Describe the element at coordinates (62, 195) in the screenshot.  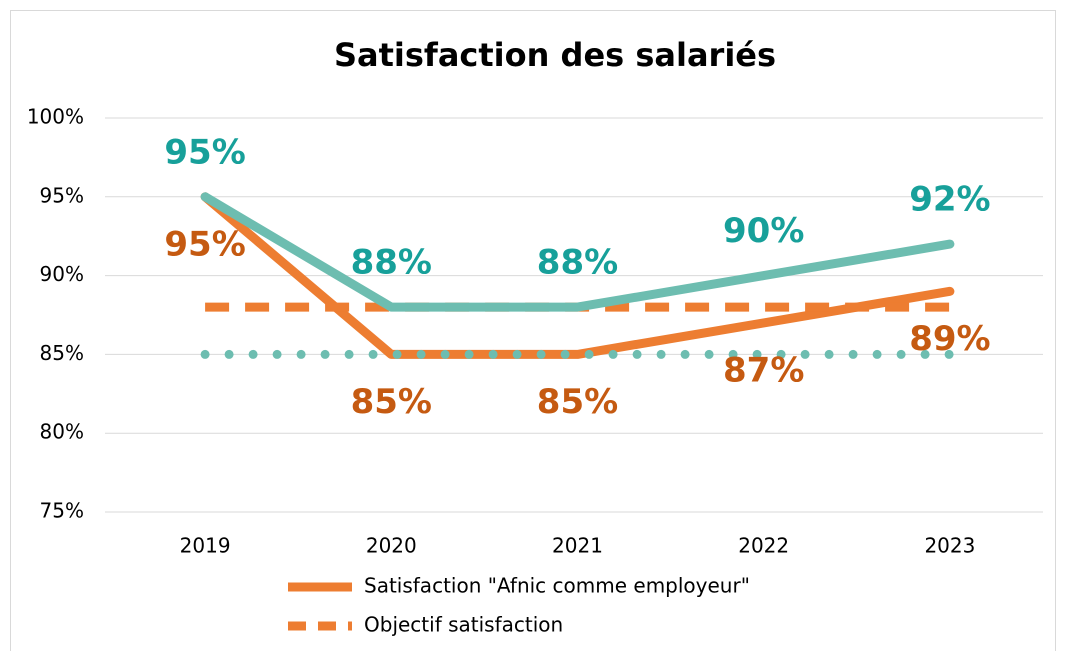
I see `y-tick-label: 95%` at that location.